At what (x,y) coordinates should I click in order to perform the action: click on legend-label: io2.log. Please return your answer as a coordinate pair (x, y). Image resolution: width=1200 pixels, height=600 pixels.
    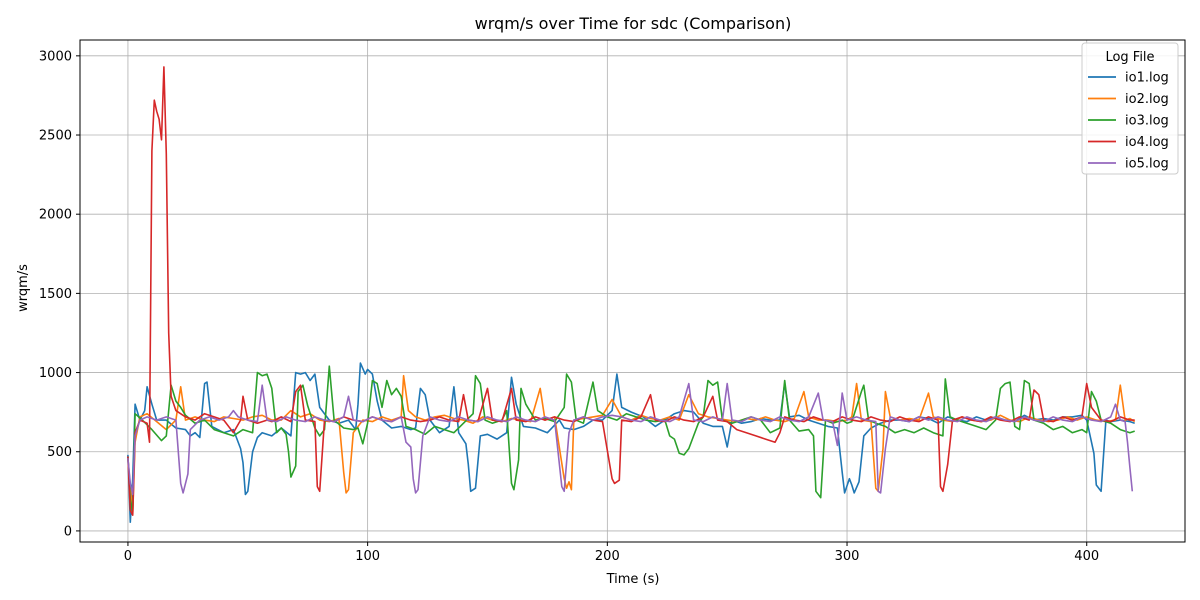
    Looking at the image, I should click on (1147, 99).